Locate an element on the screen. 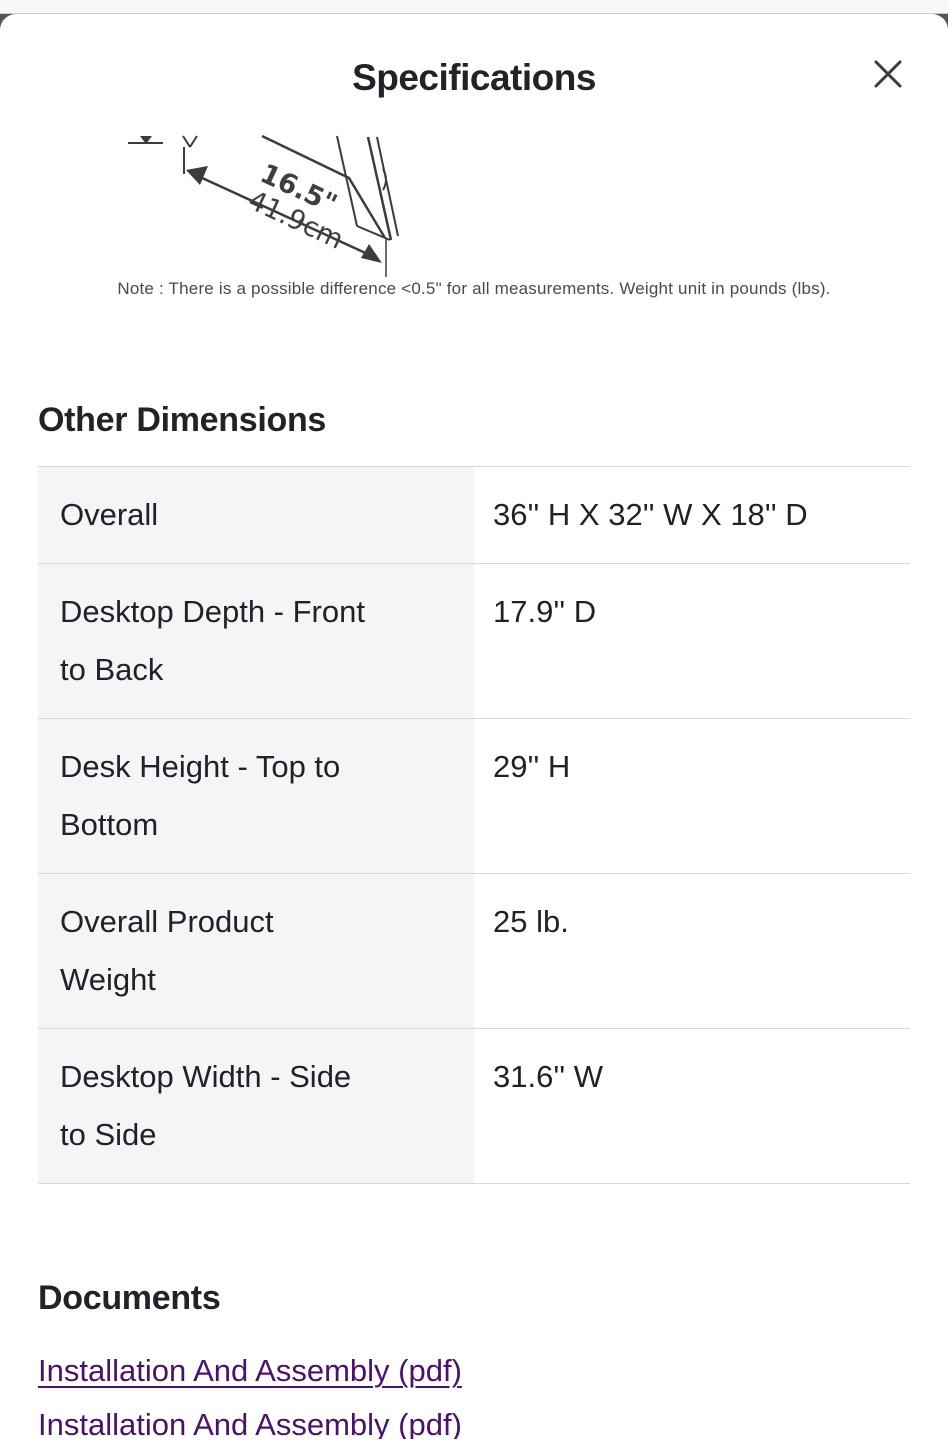 Image resolution: width=948 pixels, height=1440 pixels. dimension-diagram: 16.5" 41.9cm is located at coordinates (263, 205).